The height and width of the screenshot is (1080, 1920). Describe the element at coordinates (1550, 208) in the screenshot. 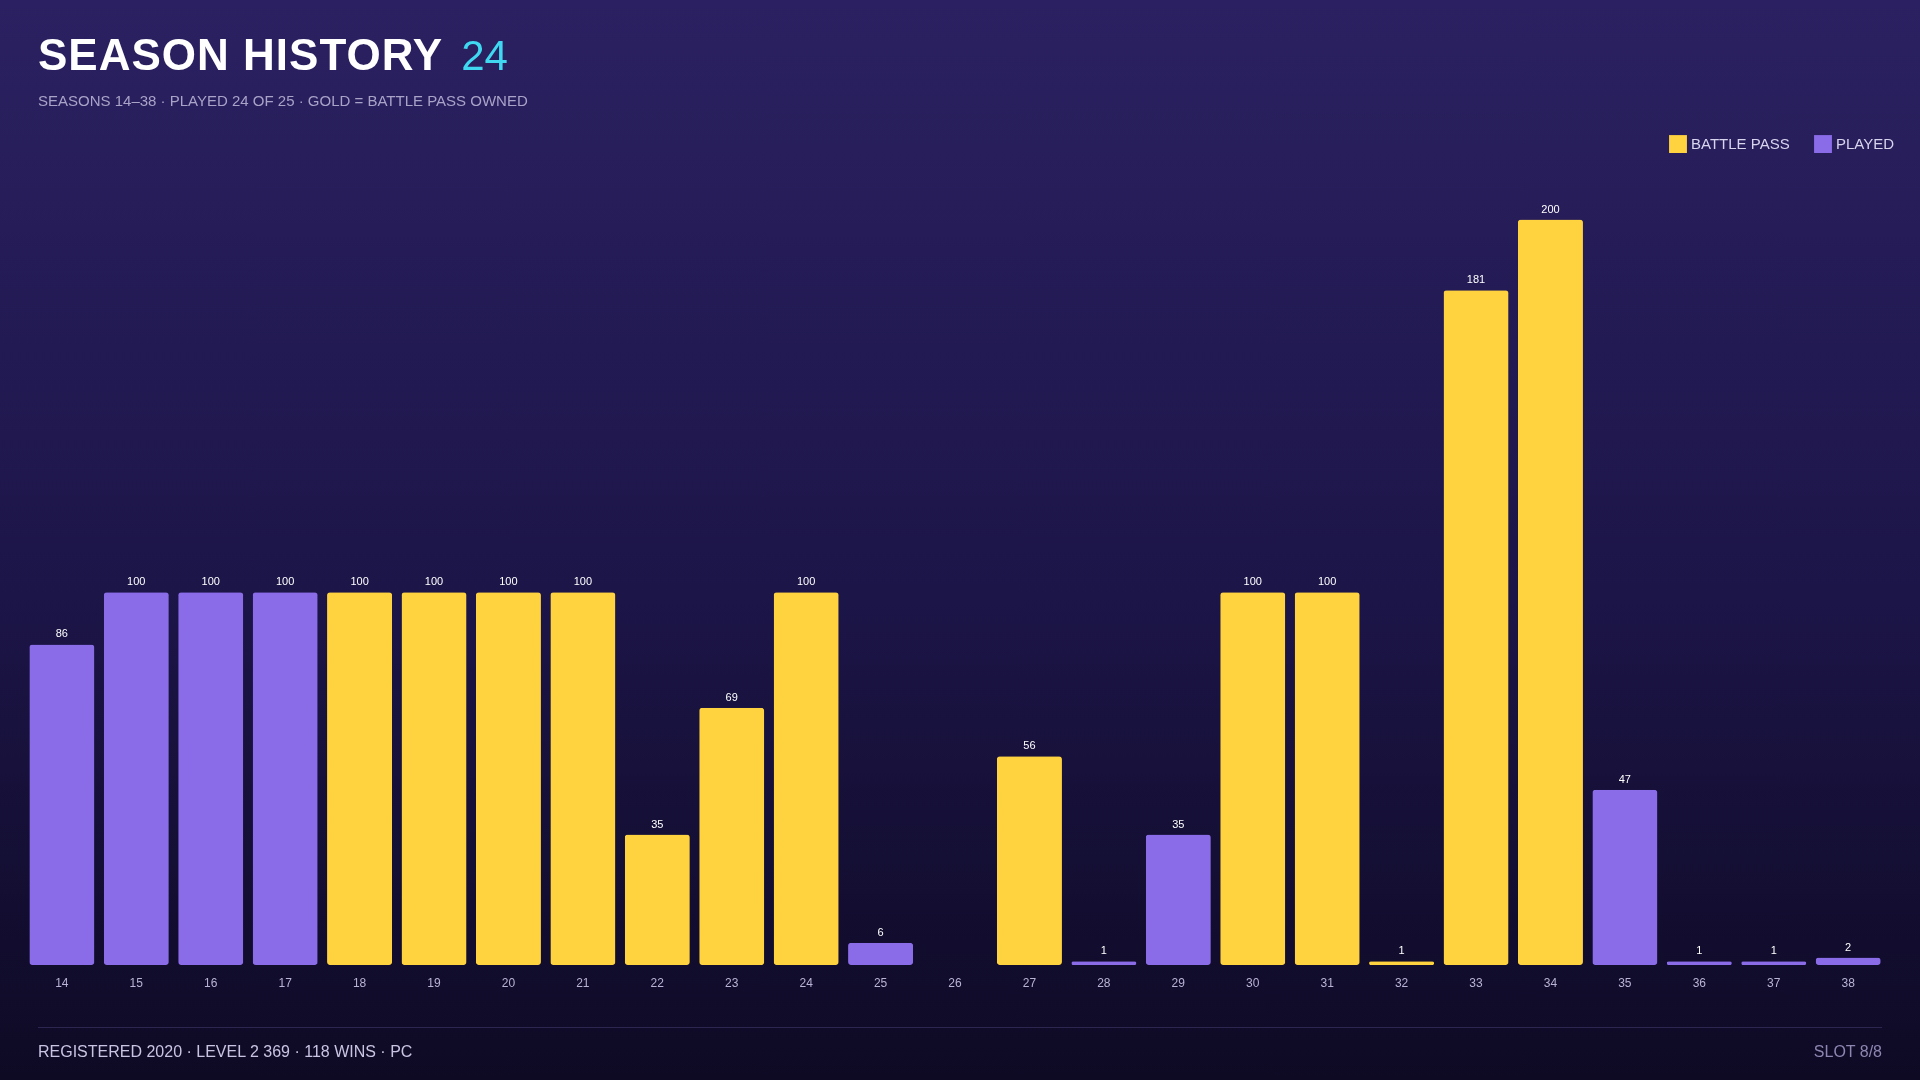

I see `data-label: 200` at that location.